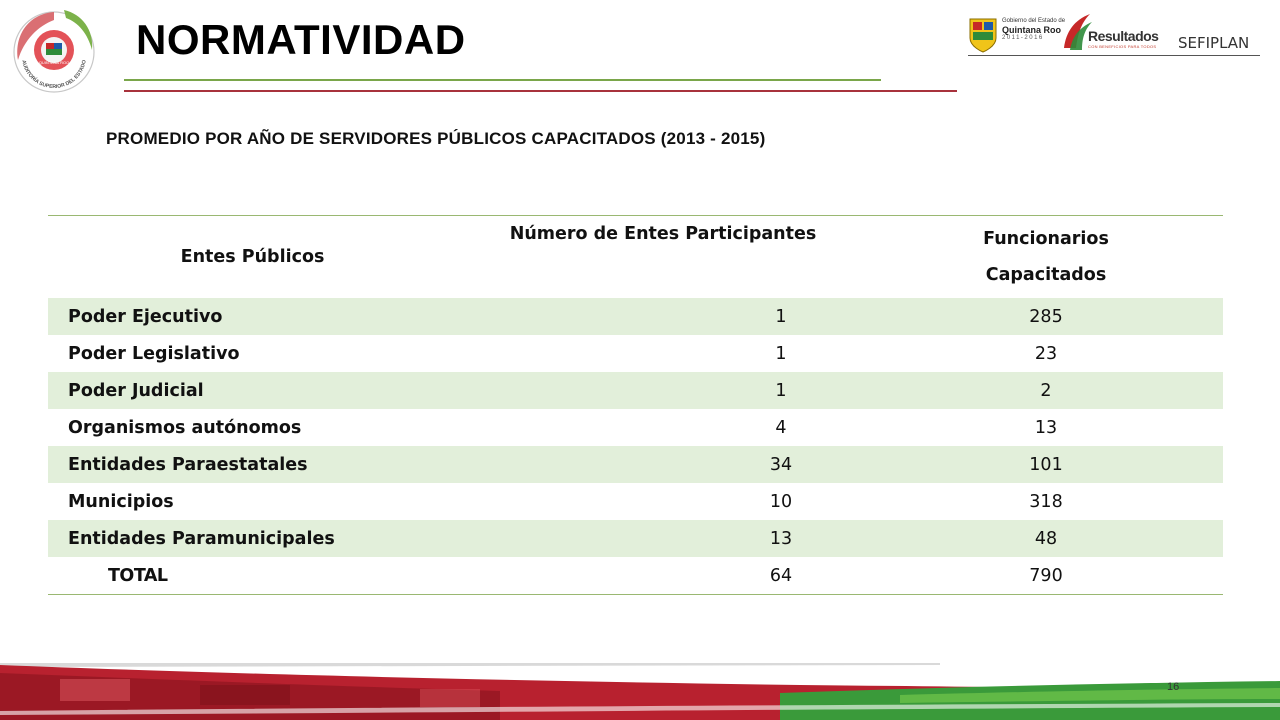 This screenshot has width=1280, height=720. I want to click on row-entes: 10, so click(781, 501).